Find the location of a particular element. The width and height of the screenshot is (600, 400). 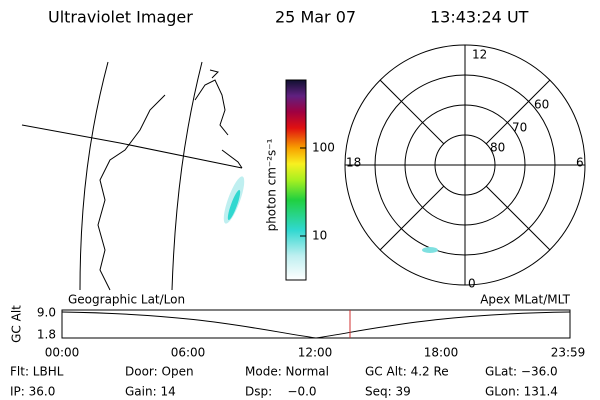

status-field: Gain: 14 is located at coordinates (150, 392).